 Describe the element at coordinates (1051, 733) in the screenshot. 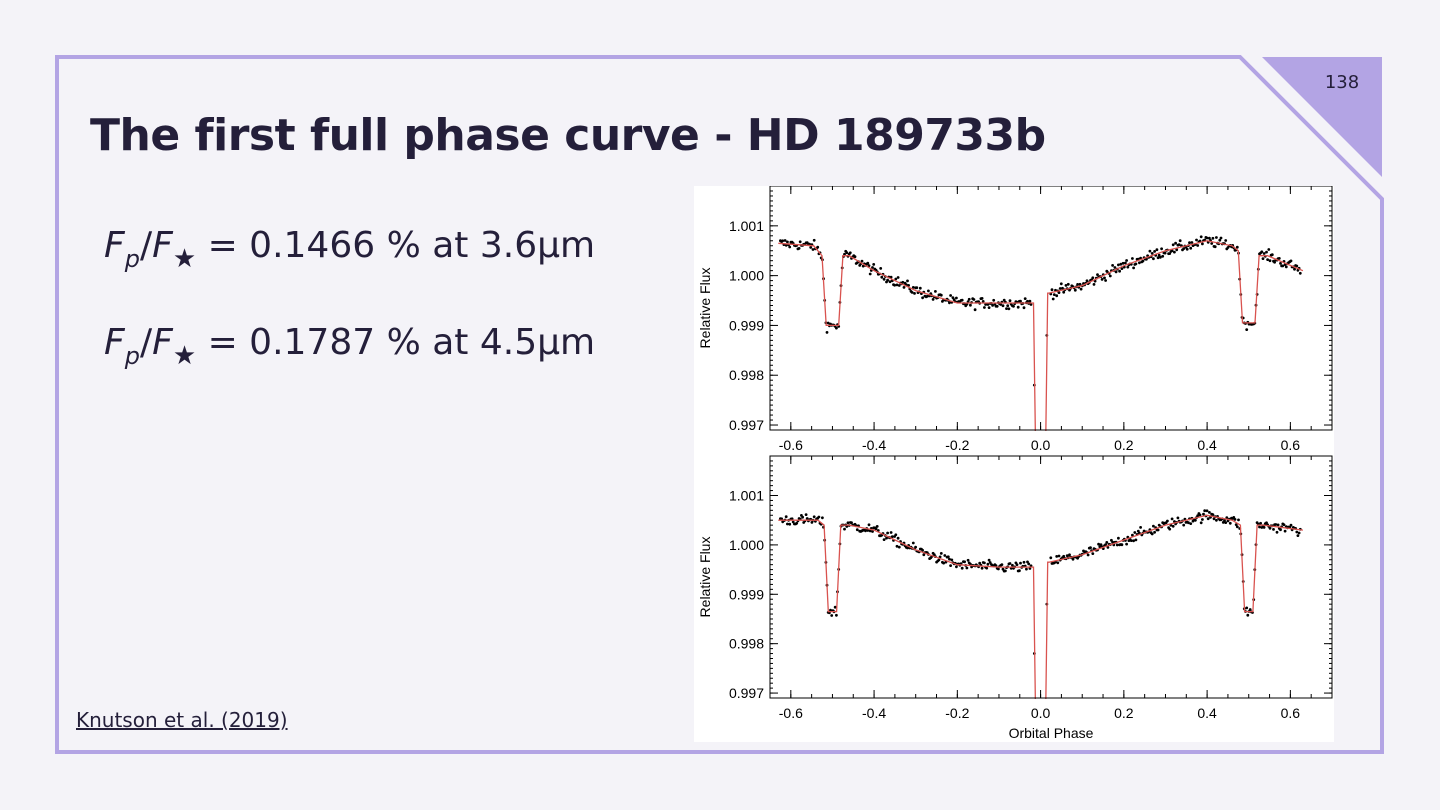

I see `x-axis-label: Orbital Phase` at that location.